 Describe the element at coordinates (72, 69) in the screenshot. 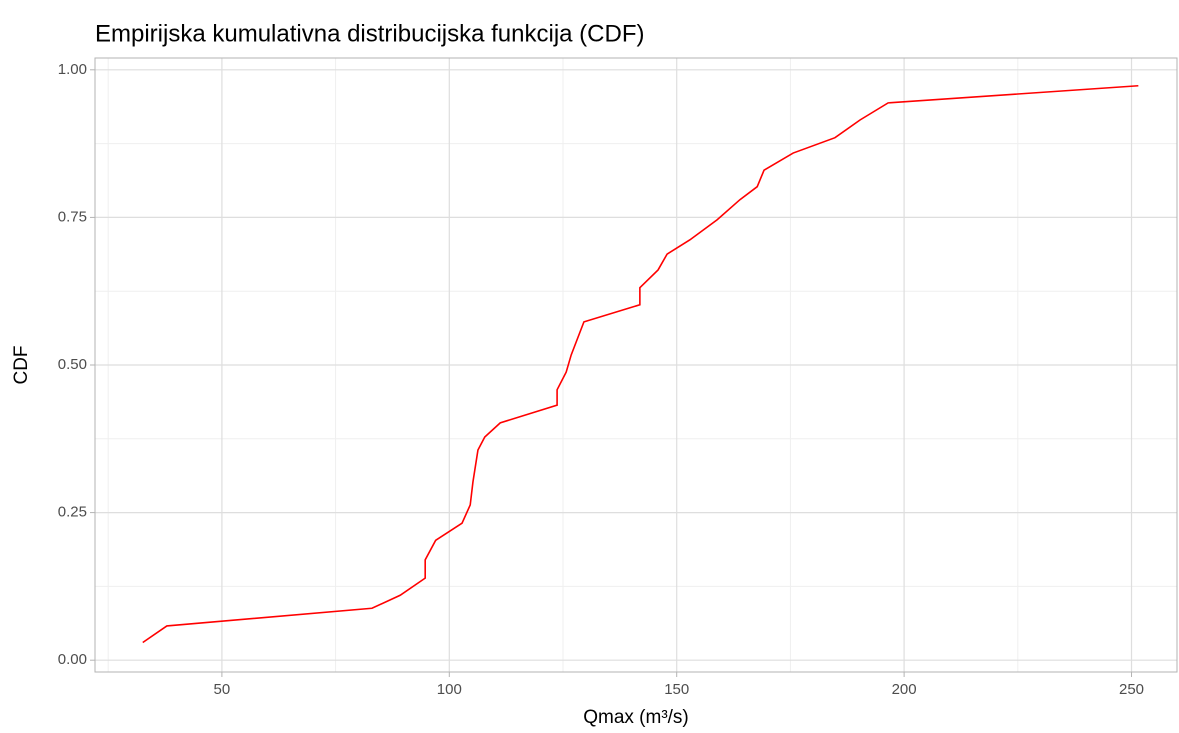

I see `y-tick-label: 1.00` at that location.